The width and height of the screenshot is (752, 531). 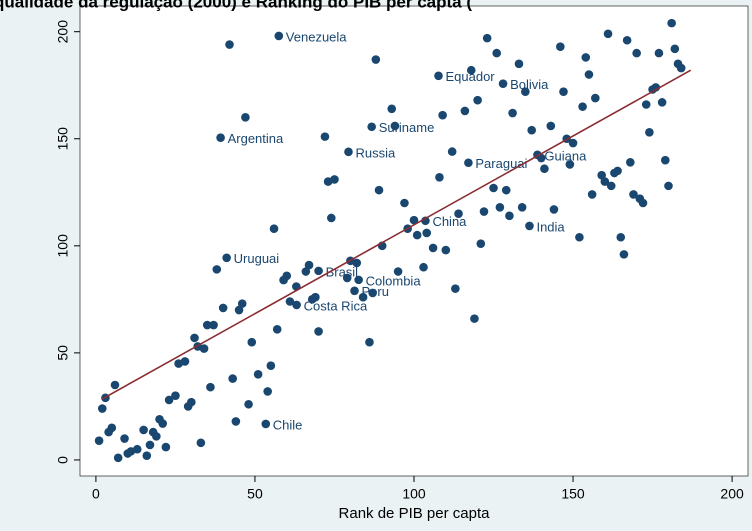 What do you see at coordinates (63, 32) in the screenshot?
I see `y-tick-label: 200` at bounding box center [63, 32].